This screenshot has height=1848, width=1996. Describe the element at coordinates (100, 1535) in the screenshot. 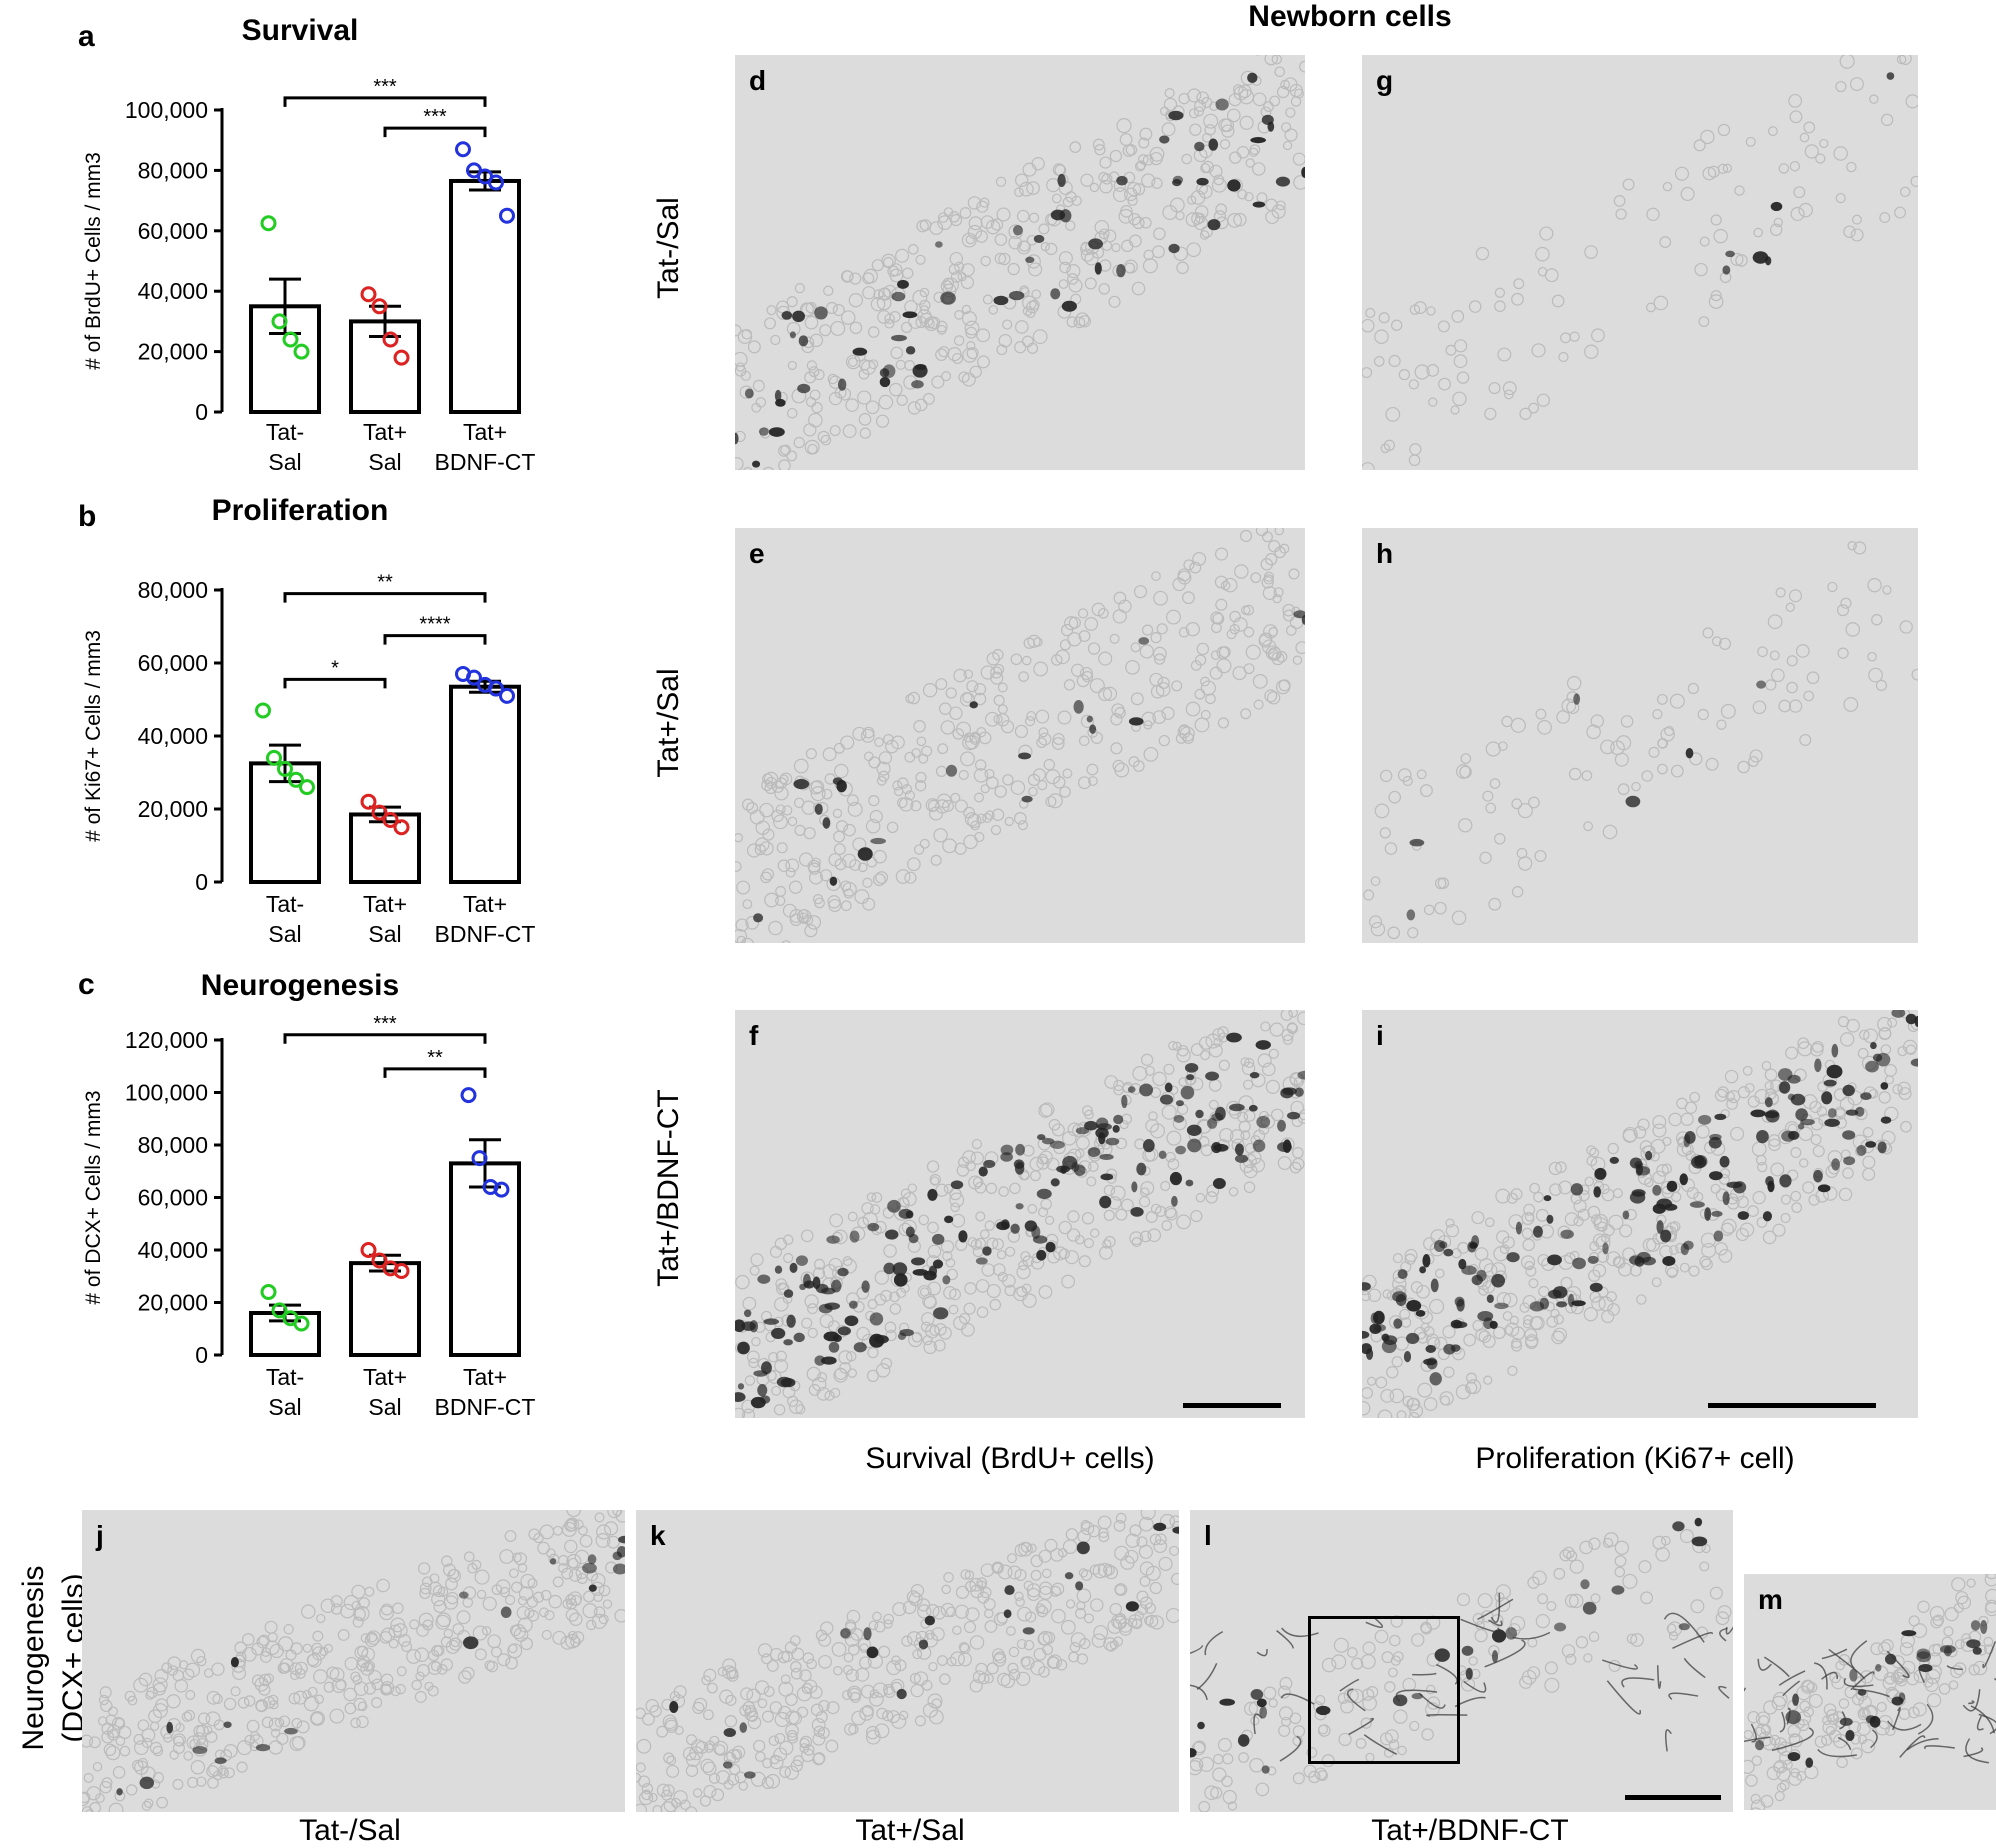

I see `panel-label-j: j` at that location.